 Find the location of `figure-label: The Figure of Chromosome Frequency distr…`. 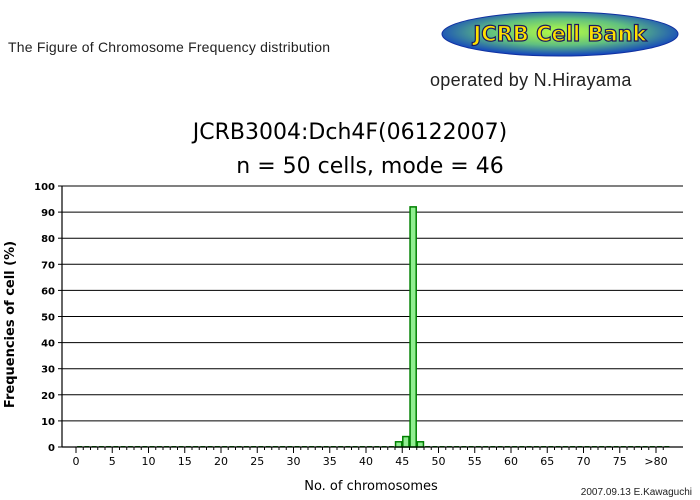

figure-label: The Figure of Chromosome Frequency distr… is located at coordinates (169, 47).